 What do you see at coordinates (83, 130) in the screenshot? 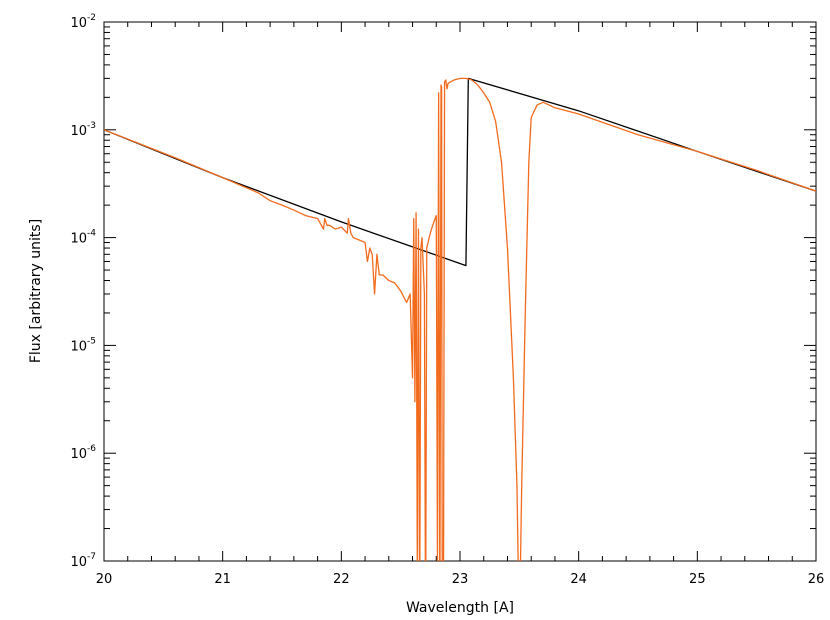
I see `y-tick-label: 10⁻³` at bounding box center [83, 130].